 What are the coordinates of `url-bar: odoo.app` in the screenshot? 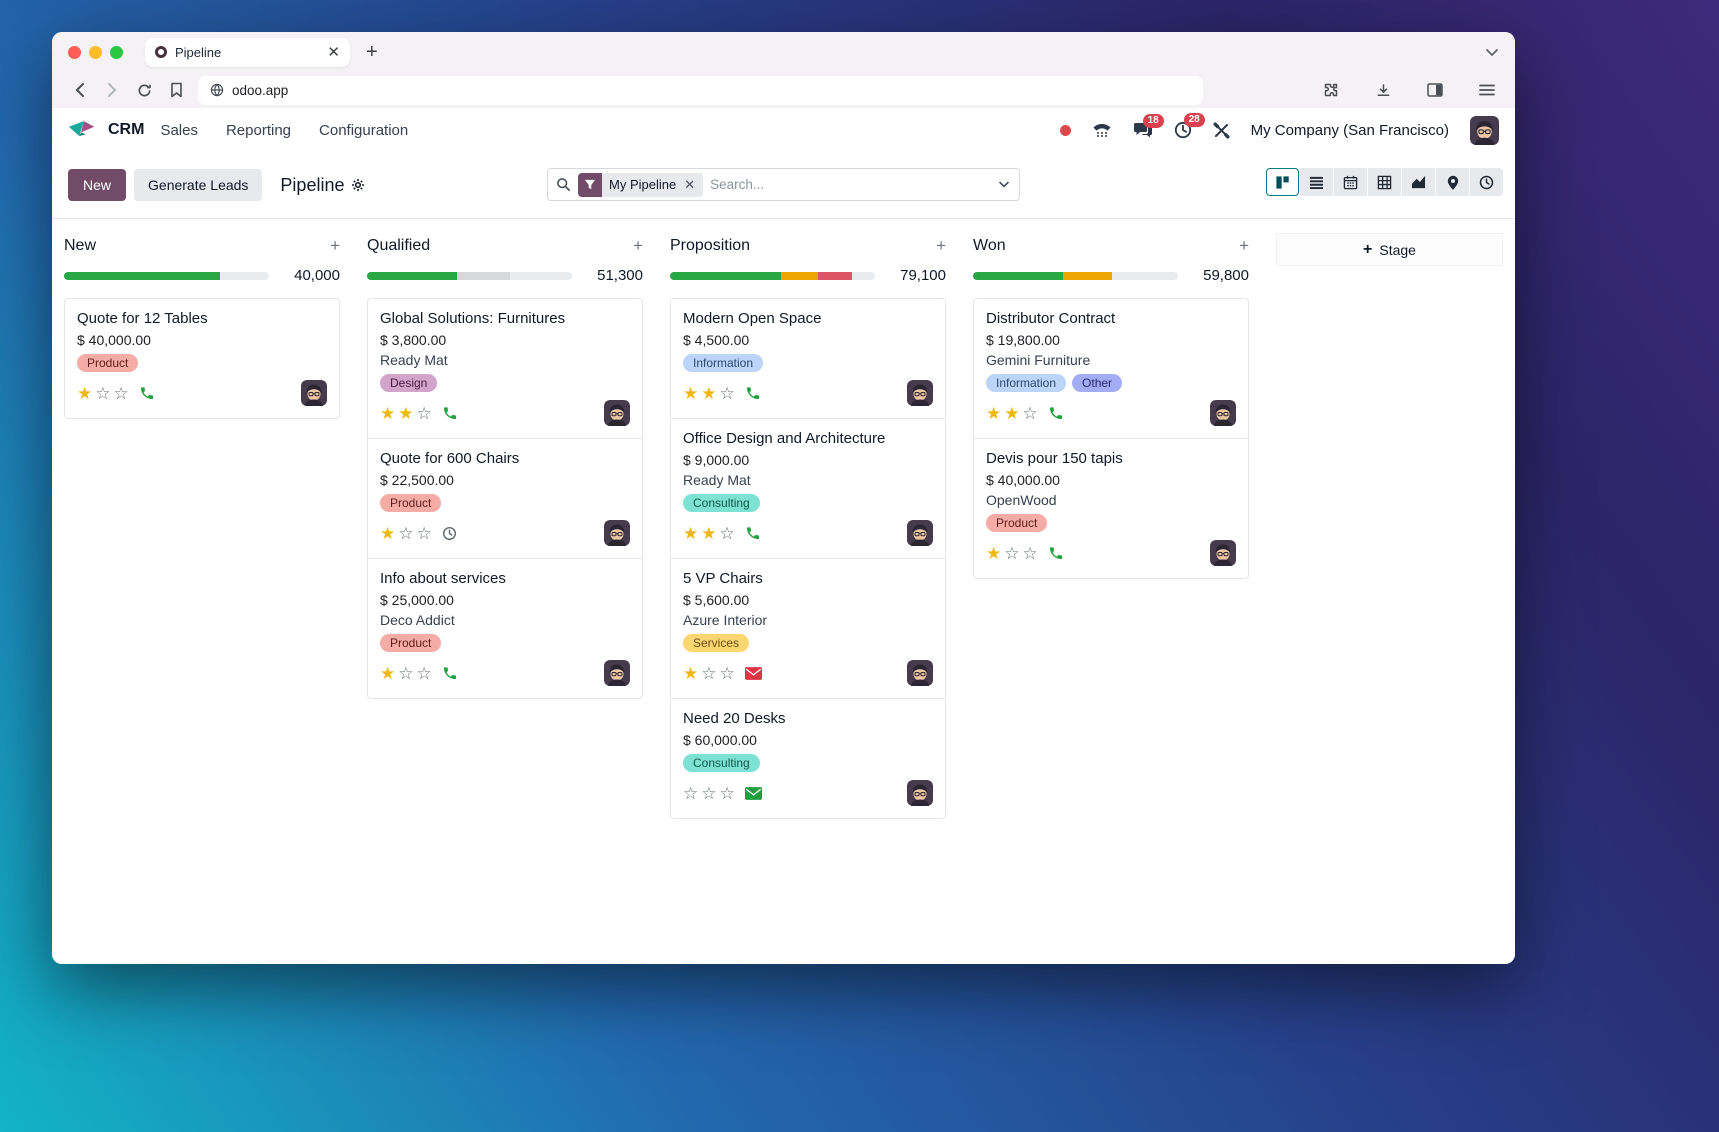 It's located at (700, 90).